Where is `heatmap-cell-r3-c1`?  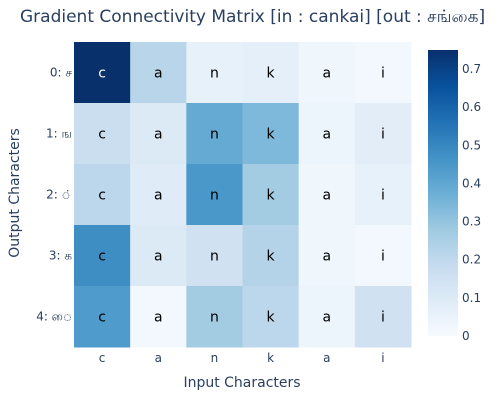 heatmap-cell-r3-c1 is located at coordinates (158, 256).